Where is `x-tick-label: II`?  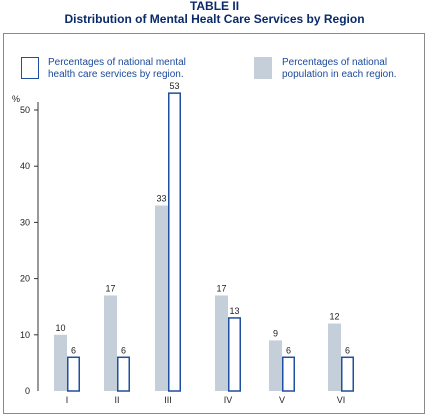
x-tick-label: II is located at coordinates (116, 400).